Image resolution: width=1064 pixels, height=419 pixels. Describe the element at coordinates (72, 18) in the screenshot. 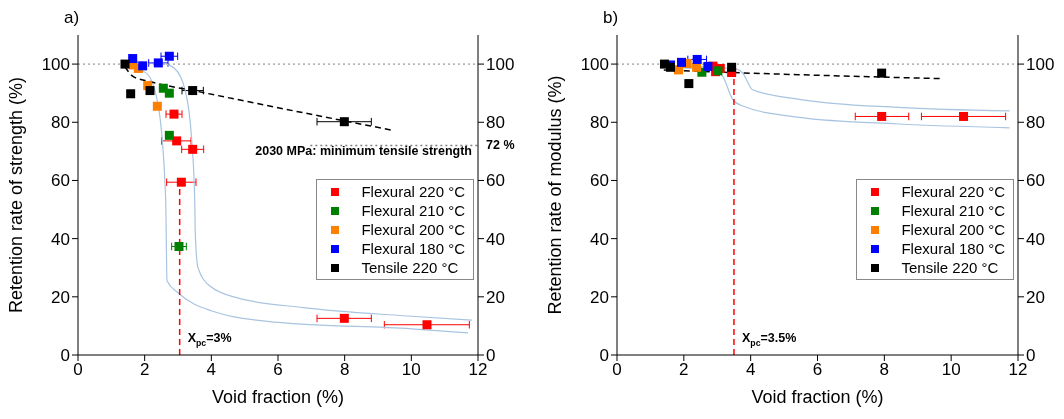

I see `chart-title: a)` at that location.